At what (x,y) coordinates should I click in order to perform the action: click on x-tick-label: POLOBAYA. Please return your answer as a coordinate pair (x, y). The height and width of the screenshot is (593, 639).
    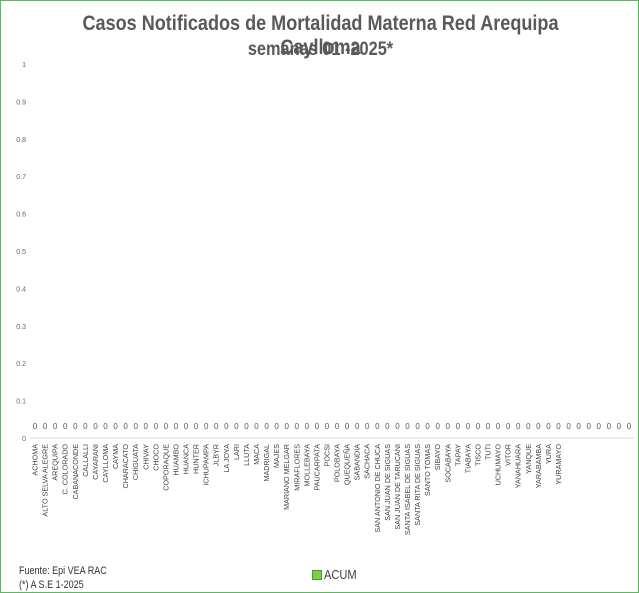
    Looking at the image, I should click on (337, 463).